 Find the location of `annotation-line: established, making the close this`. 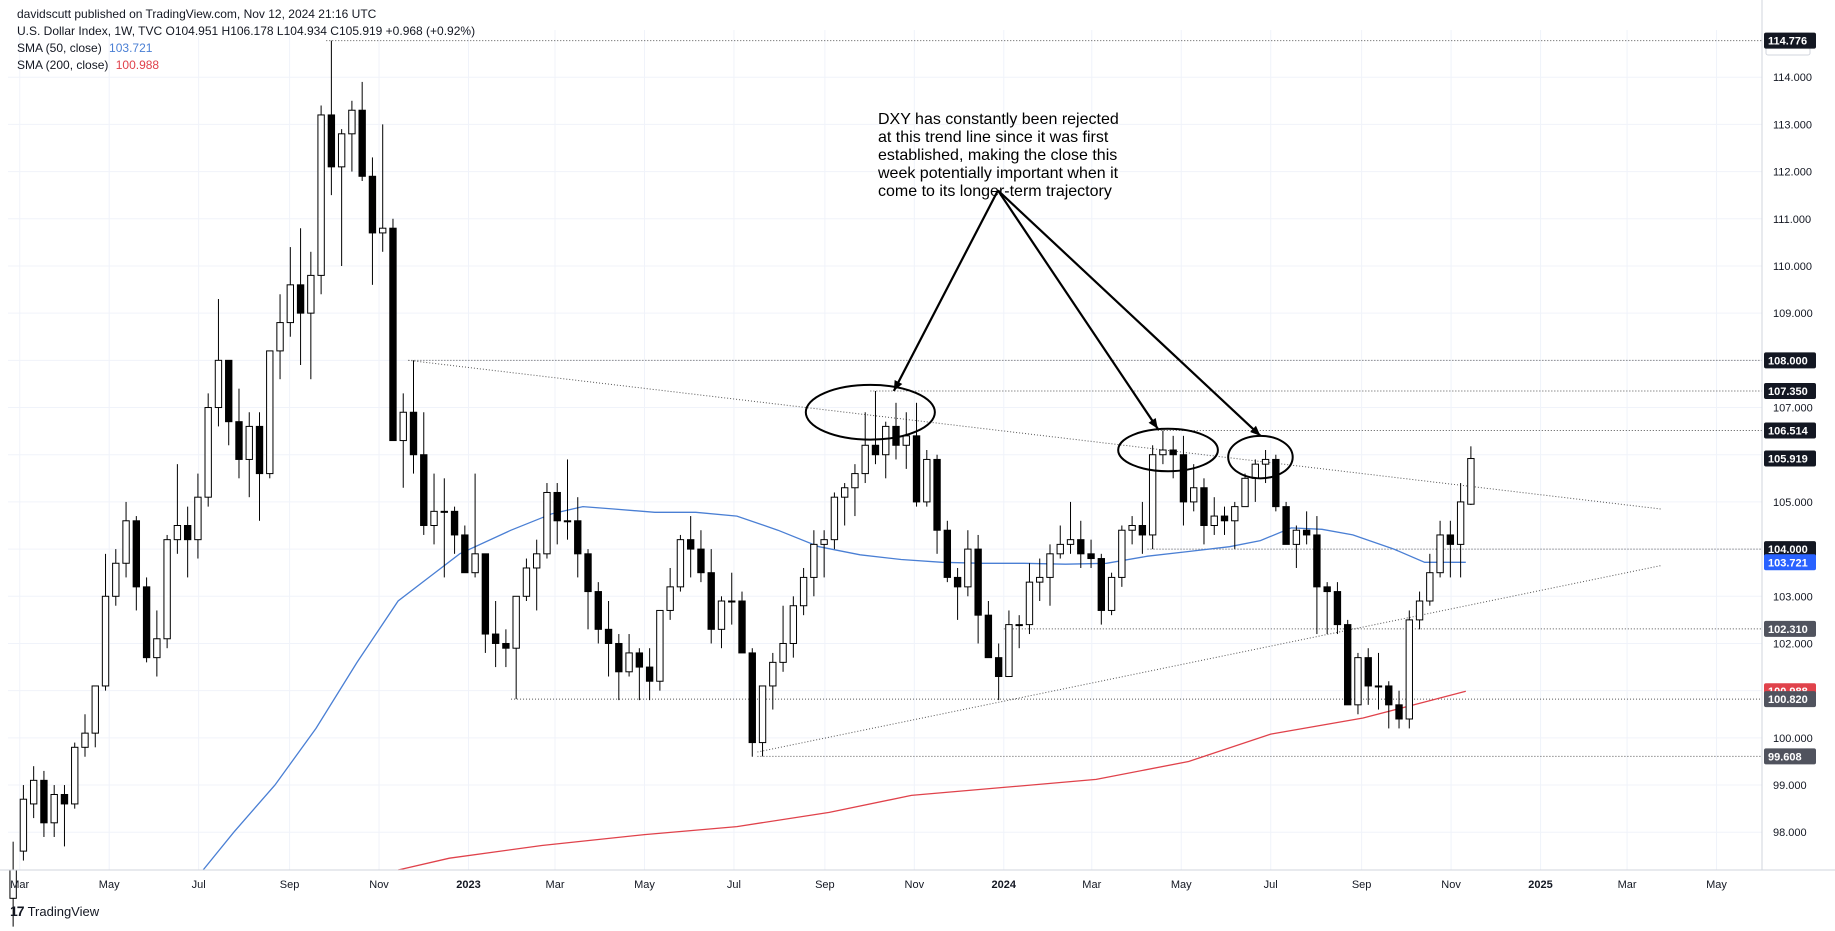

annotation-line: established, making the close this is located at coordinates (997, 155).